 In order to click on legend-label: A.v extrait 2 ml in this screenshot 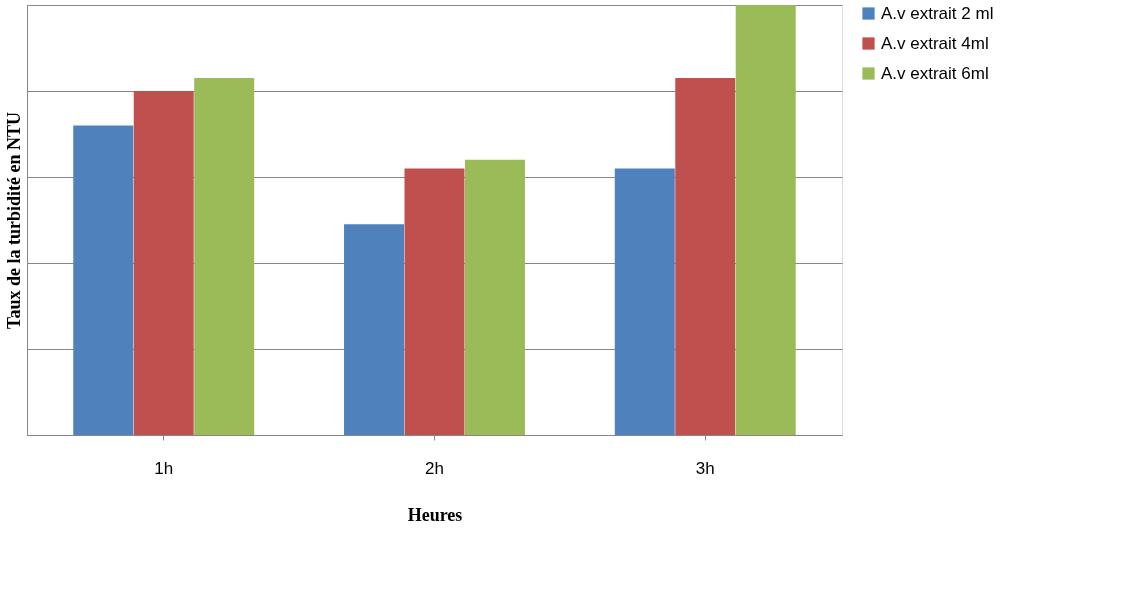, I will do `click(937, 13)`.